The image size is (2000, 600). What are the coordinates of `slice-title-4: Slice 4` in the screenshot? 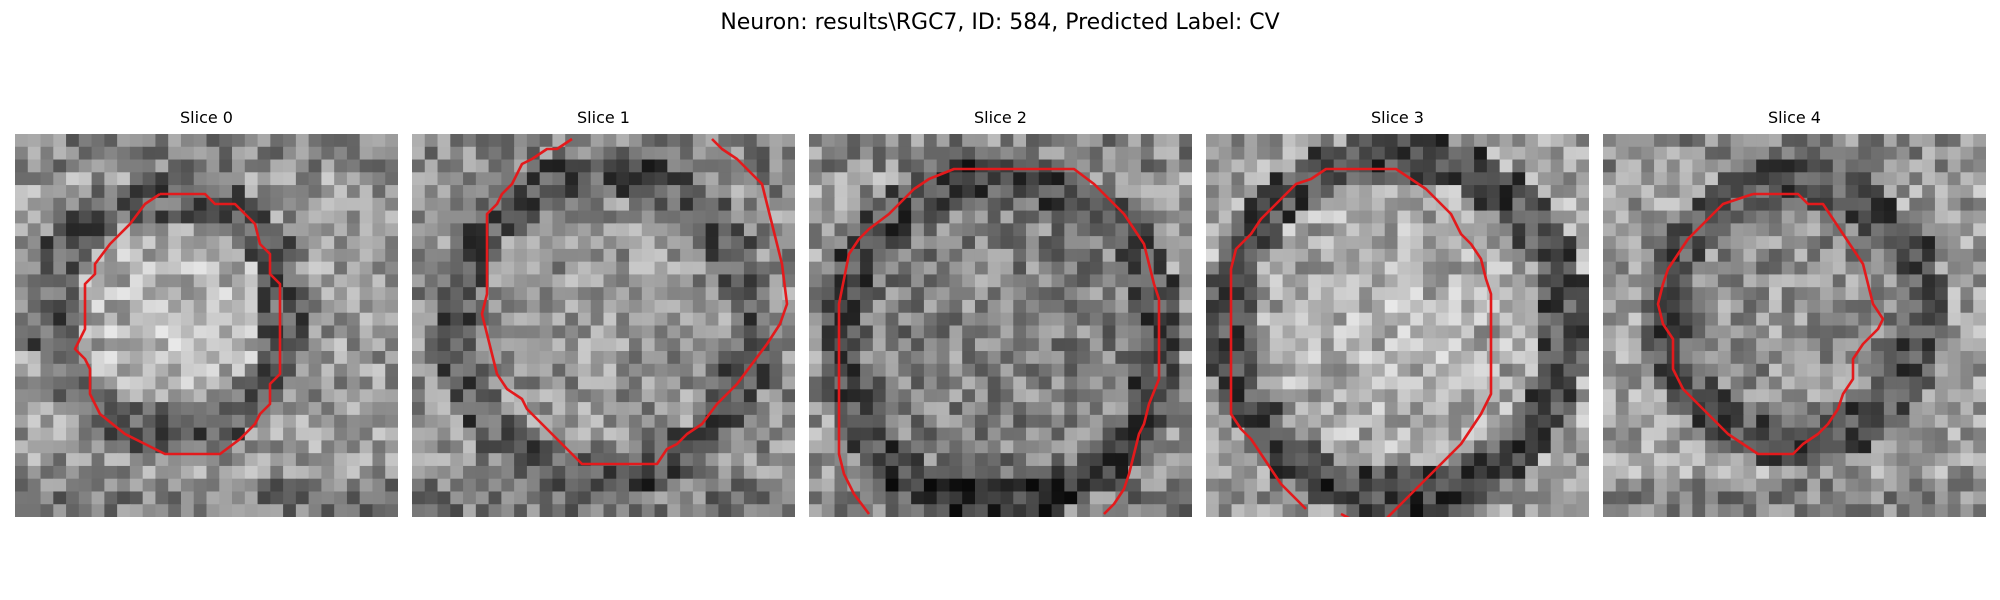 It's located at (1794, 118).